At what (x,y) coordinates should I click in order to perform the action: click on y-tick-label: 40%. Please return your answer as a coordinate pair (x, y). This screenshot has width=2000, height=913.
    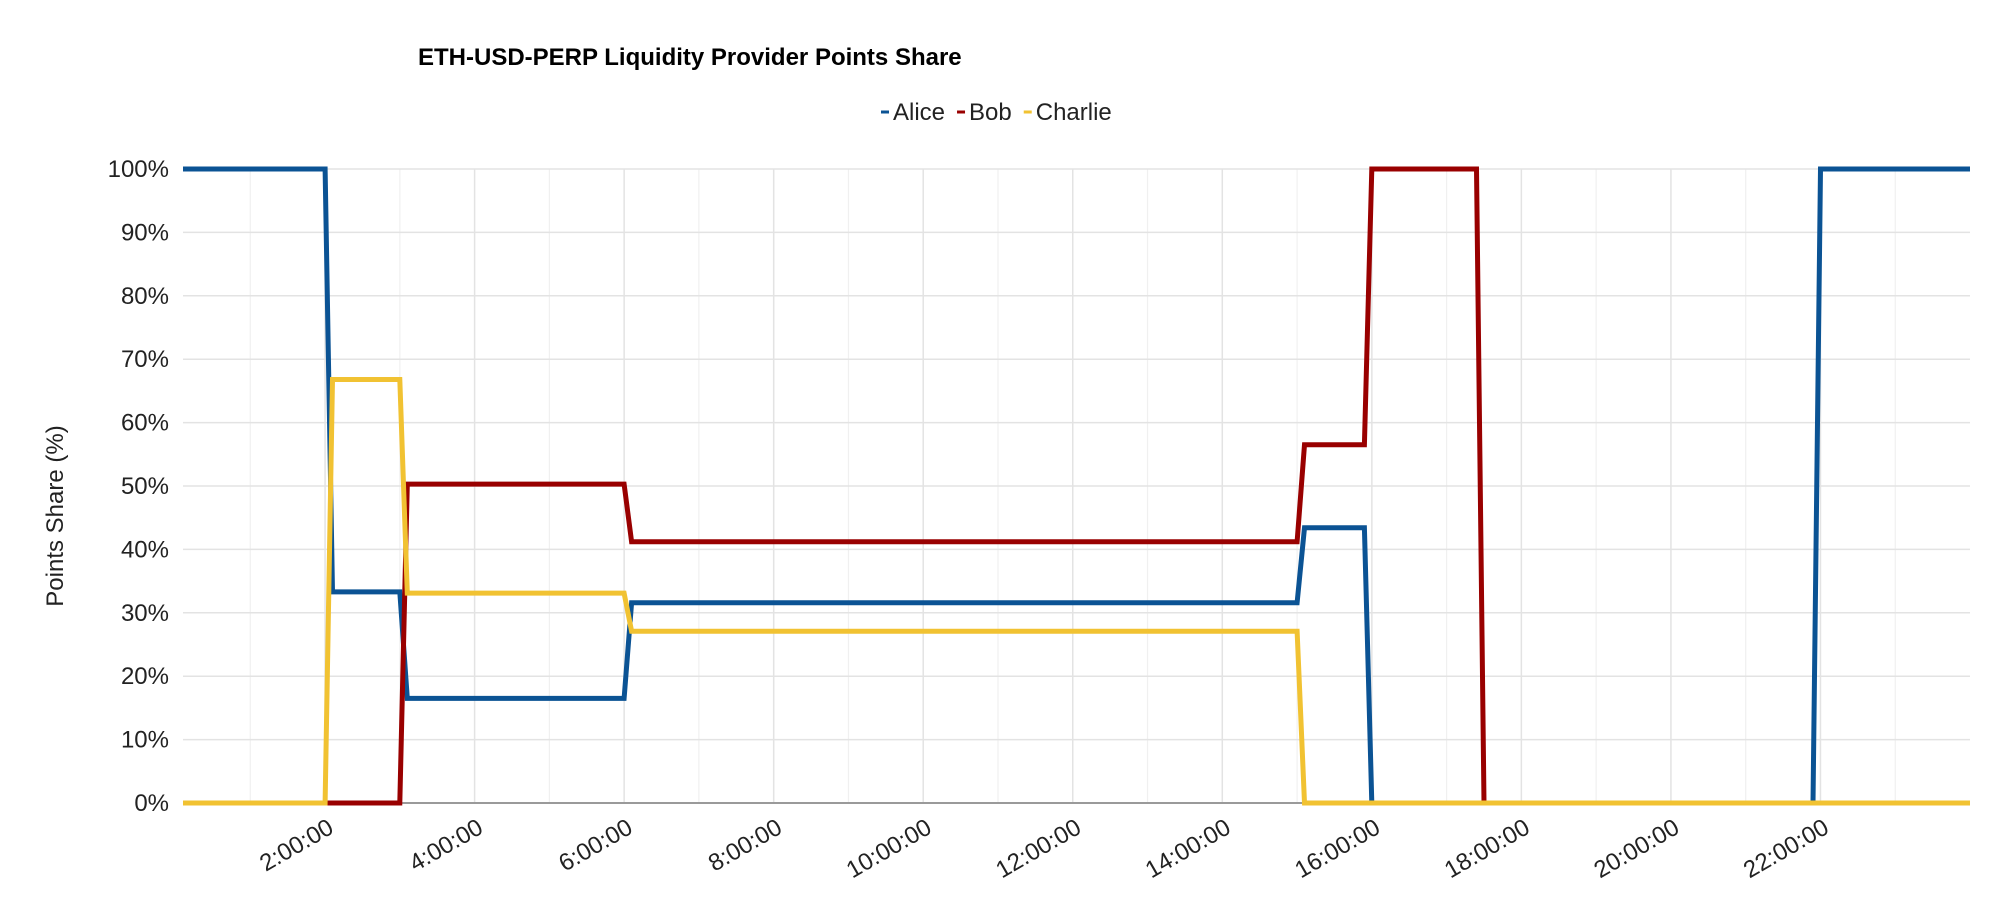
    Looking at the image, I should click on (145, 549).